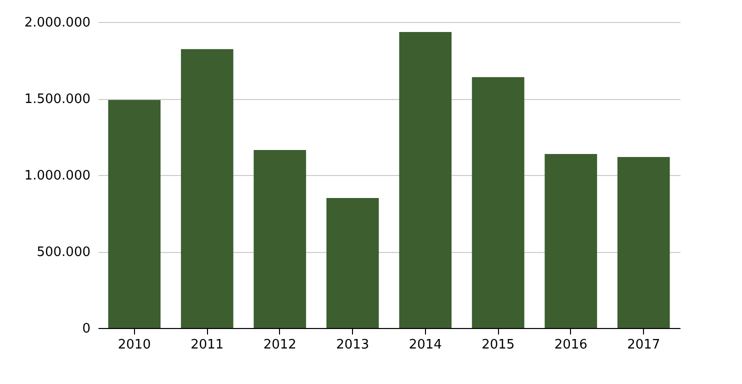 This screenshot has width=742, height=384. I want to click on x-tick-label: 2012, so click(279, 345).